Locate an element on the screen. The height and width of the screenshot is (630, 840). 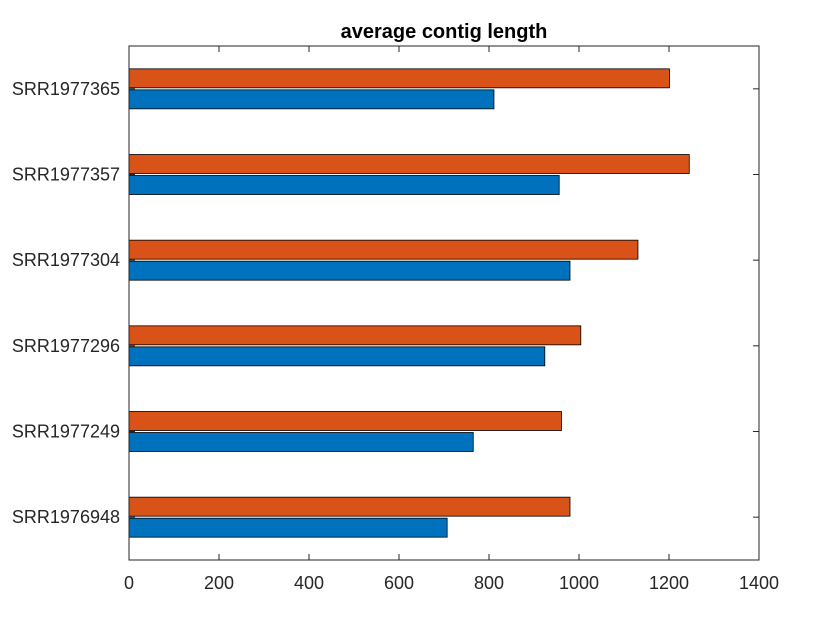
bar-series2-SRR1977365 is located at coordinates (399, 78).